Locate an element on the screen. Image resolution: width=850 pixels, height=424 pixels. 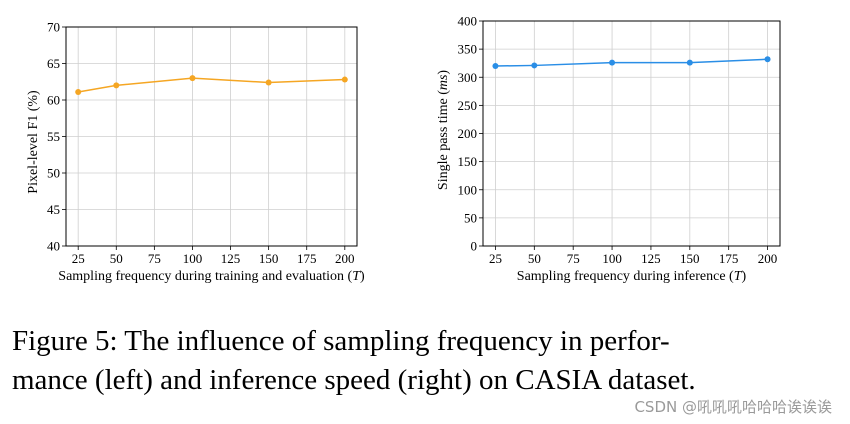
y-tick-label: 250 is located at coordinates (468, 105).